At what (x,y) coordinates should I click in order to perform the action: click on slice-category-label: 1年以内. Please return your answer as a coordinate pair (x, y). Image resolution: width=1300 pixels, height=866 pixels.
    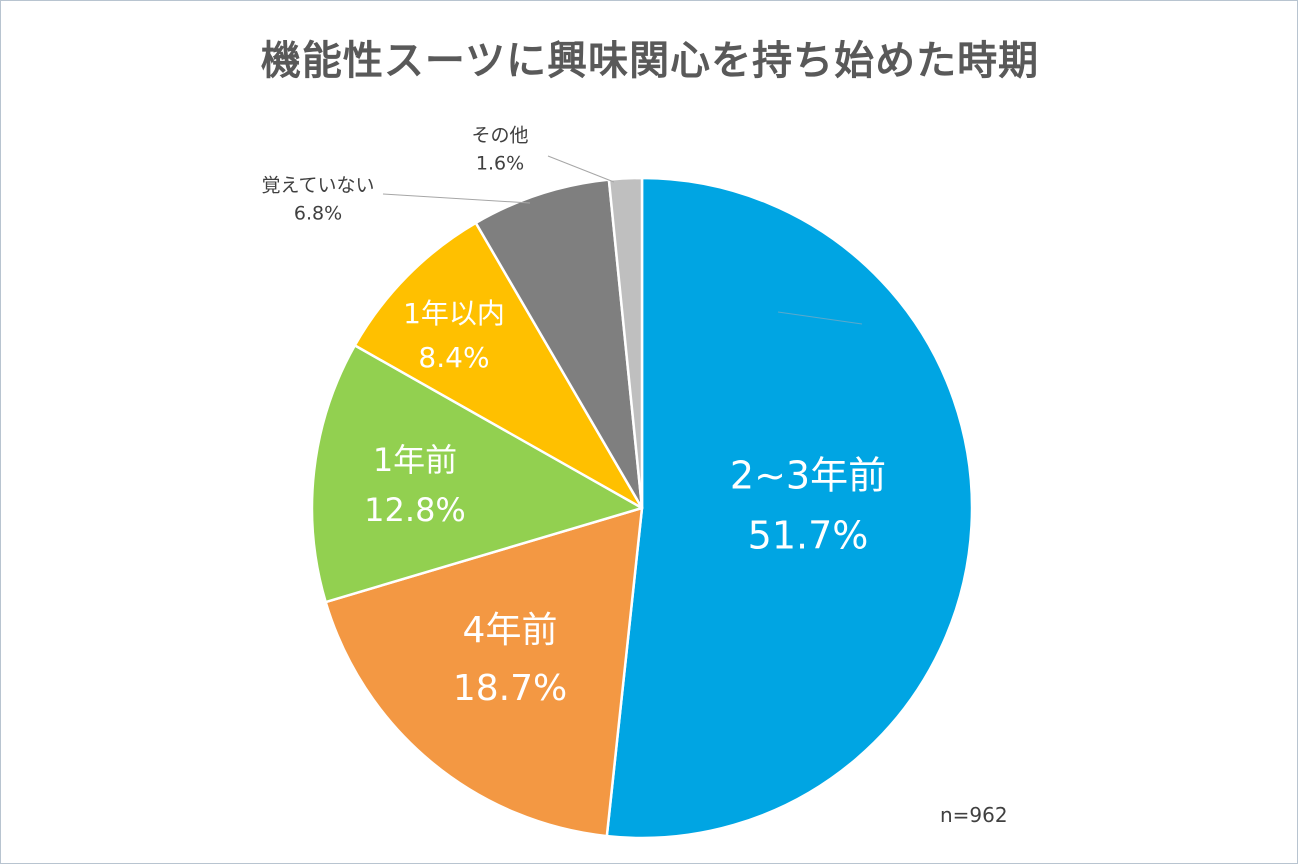
    Looking at the image, I should click on (454, 313).